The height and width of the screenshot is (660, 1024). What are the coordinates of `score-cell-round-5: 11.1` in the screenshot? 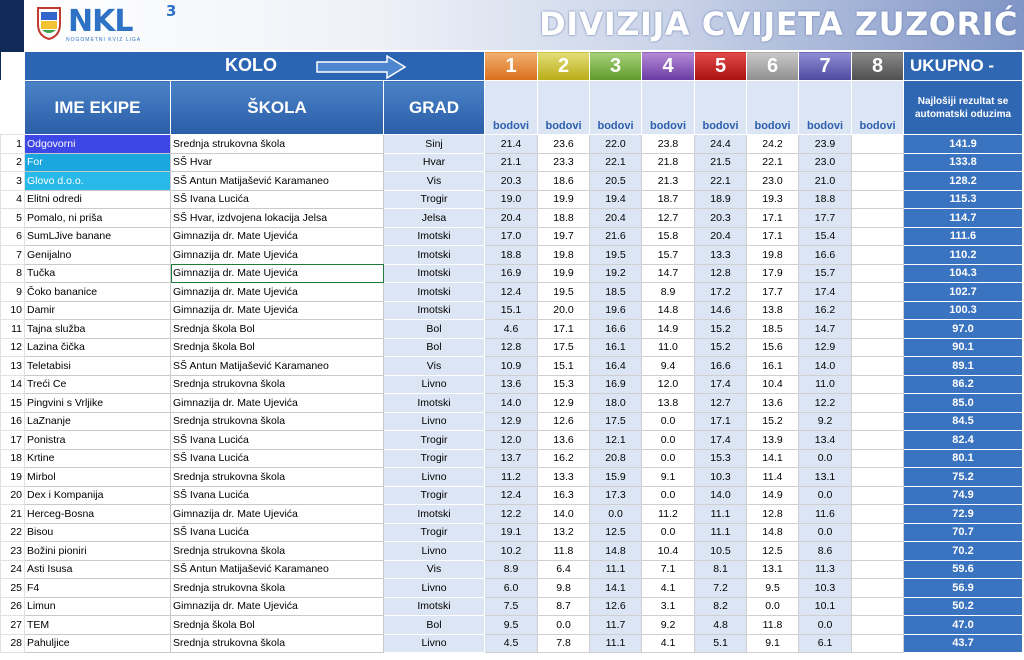 It's located at (721, 532).